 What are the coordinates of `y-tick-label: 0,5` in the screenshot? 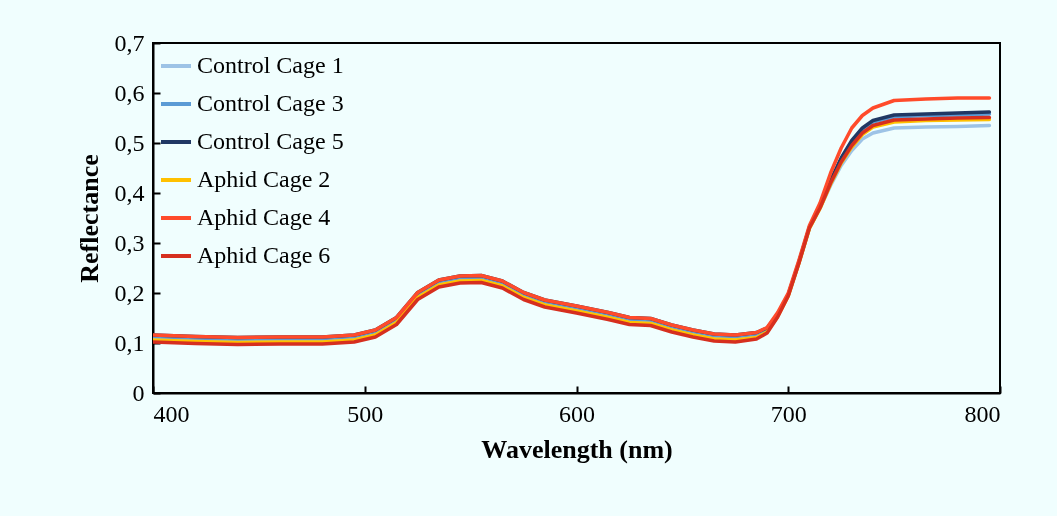 It's located at (129, 142).